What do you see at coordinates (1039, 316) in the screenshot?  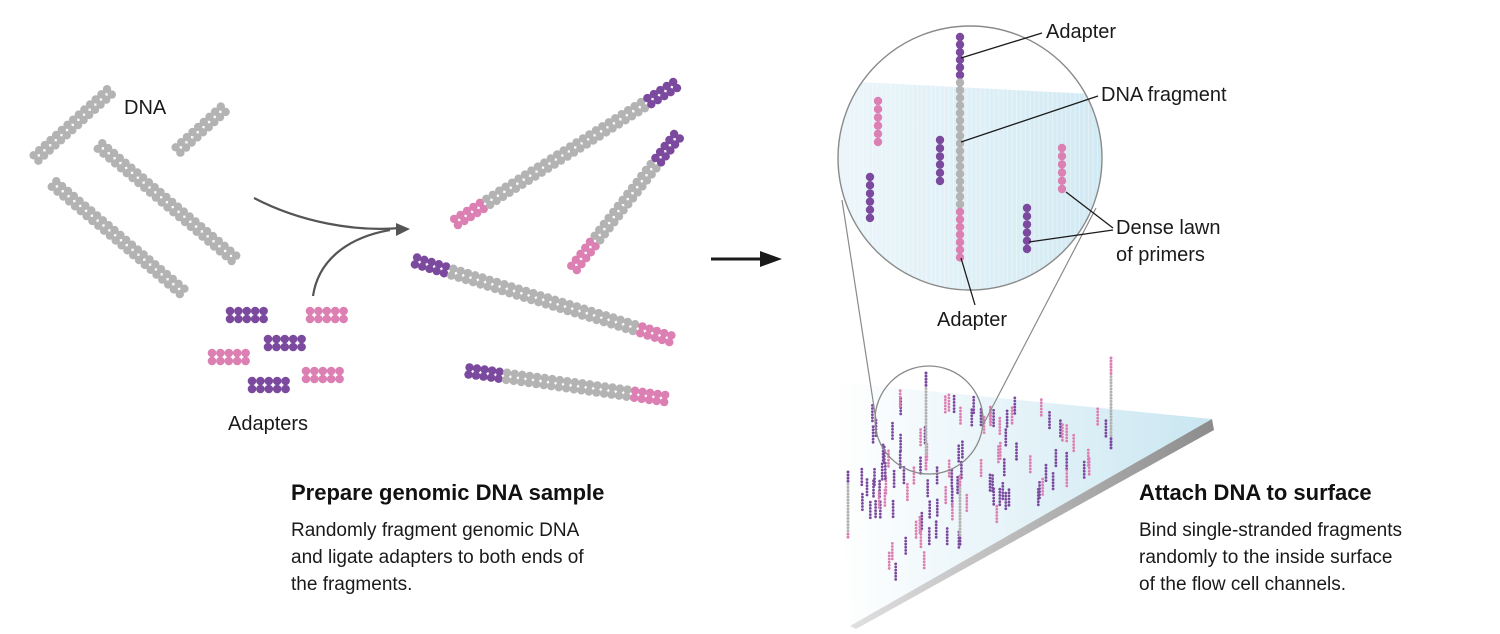 I see `connector-line` at bounding box center [1039, 316].